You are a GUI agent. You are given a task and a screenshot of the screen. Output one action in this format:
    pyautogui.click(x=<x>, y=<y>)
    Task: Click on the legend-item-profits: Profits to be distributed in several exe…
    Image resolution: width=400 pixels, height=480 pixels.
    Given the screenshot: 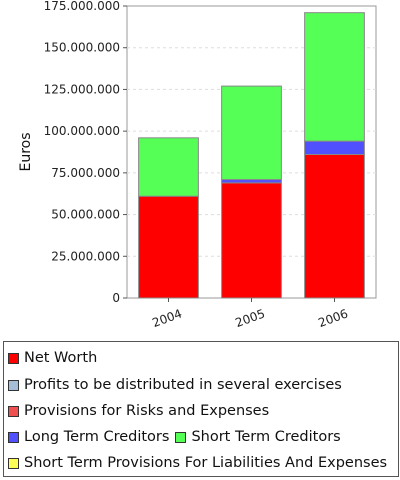 What is the action you would take?
    pyautogui.click(x=175, y=385)
    